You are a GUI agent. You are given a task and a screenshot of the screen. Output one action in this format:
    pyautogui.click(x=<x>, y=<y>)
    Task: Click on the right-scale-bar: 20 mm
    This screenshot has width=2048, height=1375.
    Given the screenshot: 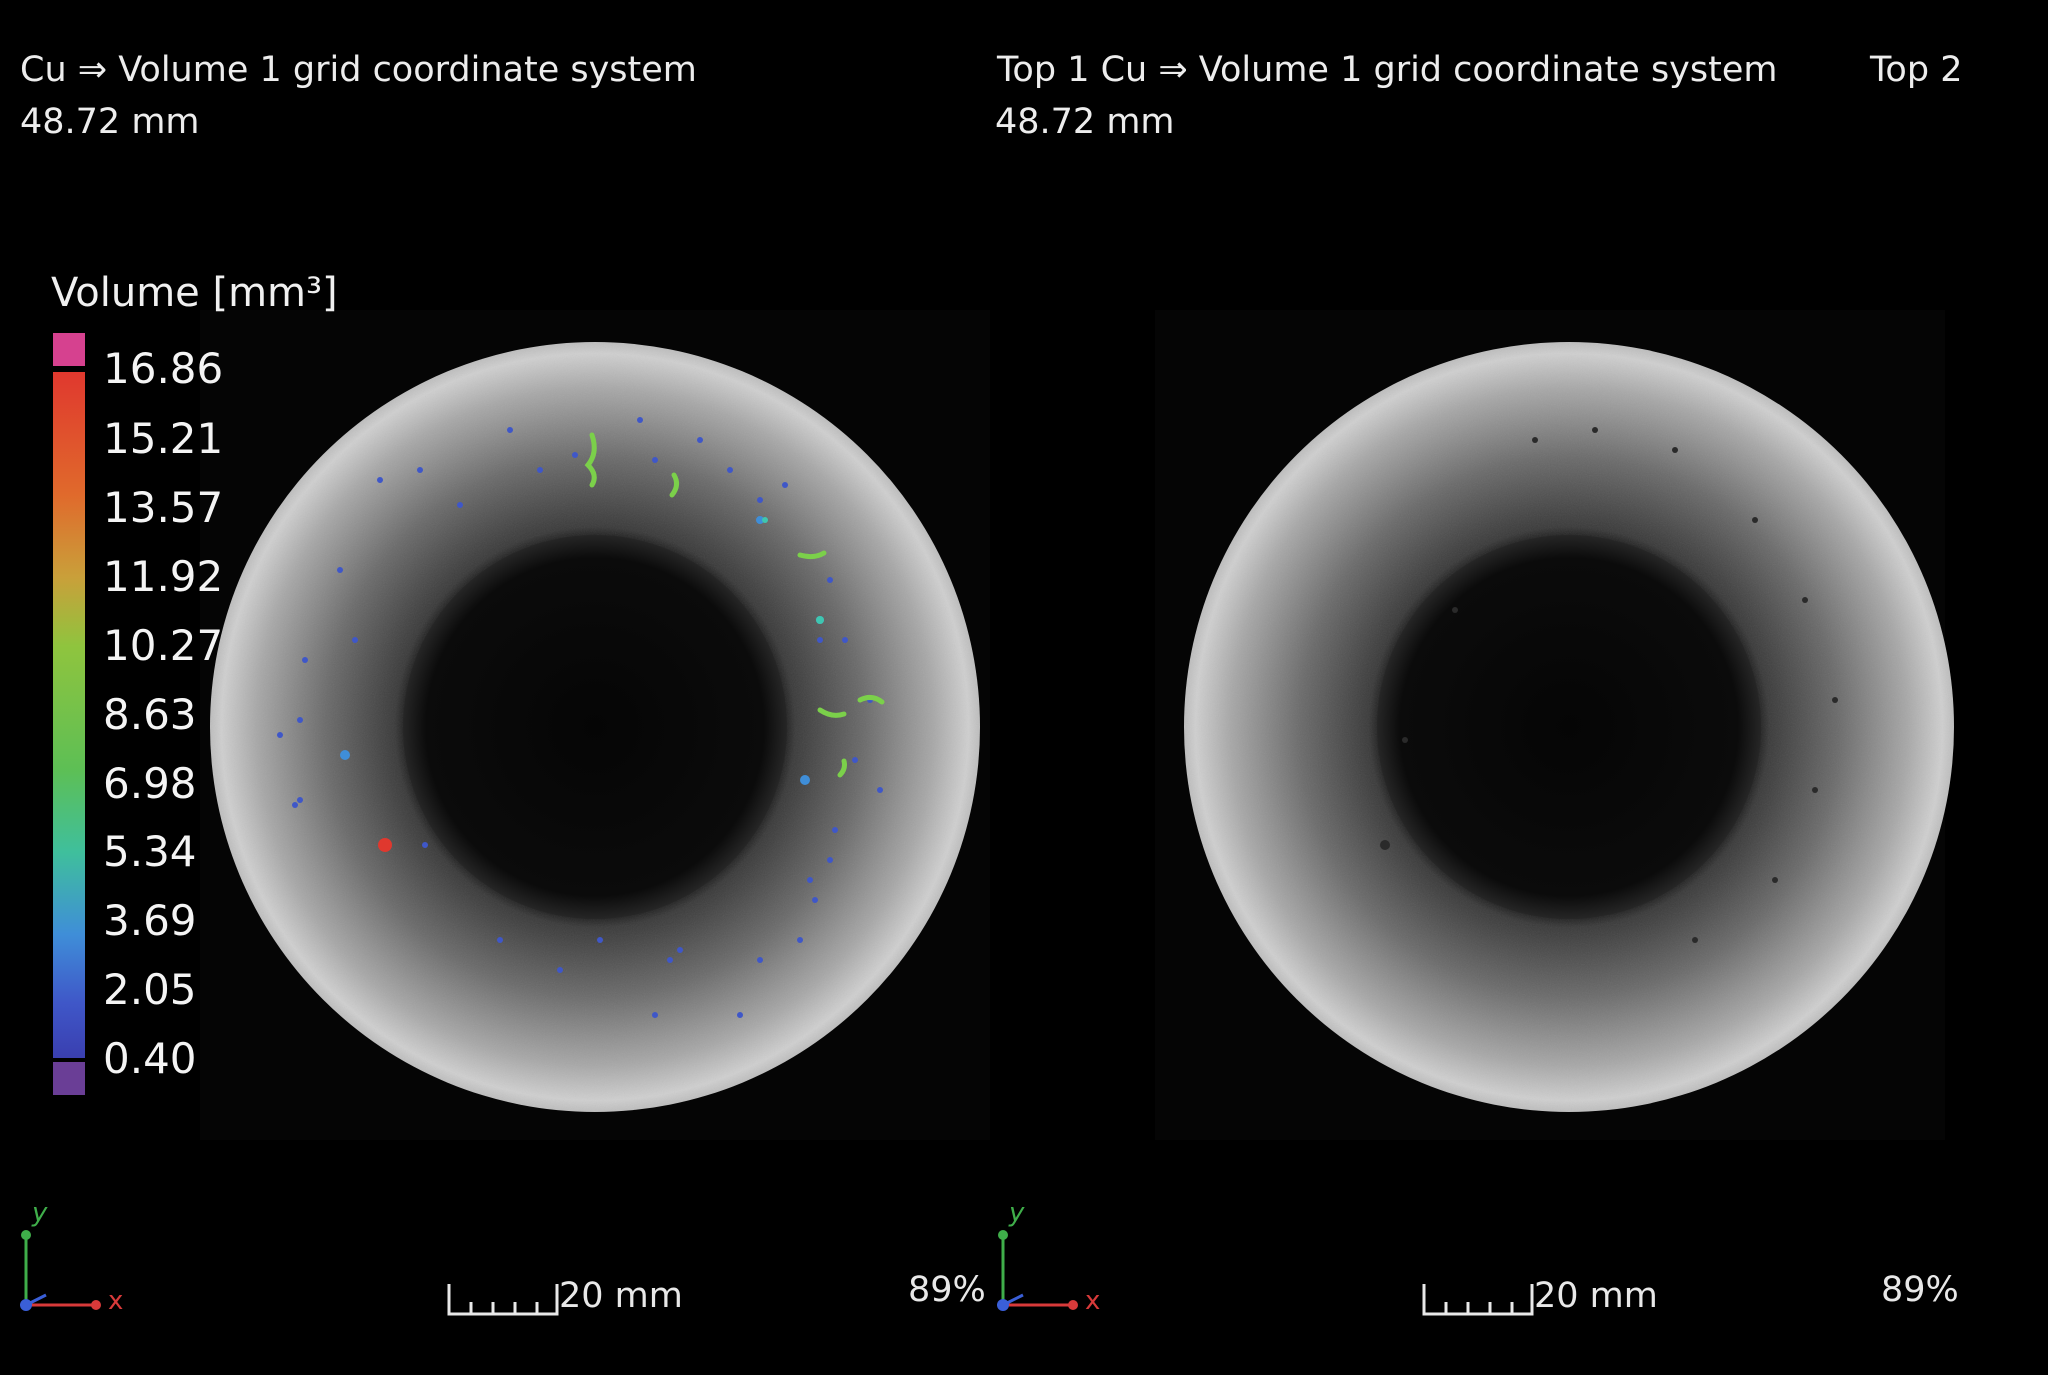 What is the action you would take?
    pyautogui.click(x=1540, y=1296)
    